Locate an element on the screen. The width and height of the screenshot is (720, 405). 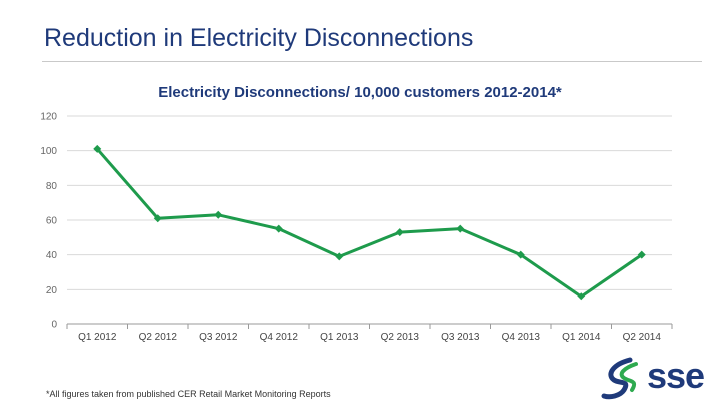
slide-title: Reduction in Electricity Disconnections is located at coordinates (259, 38).